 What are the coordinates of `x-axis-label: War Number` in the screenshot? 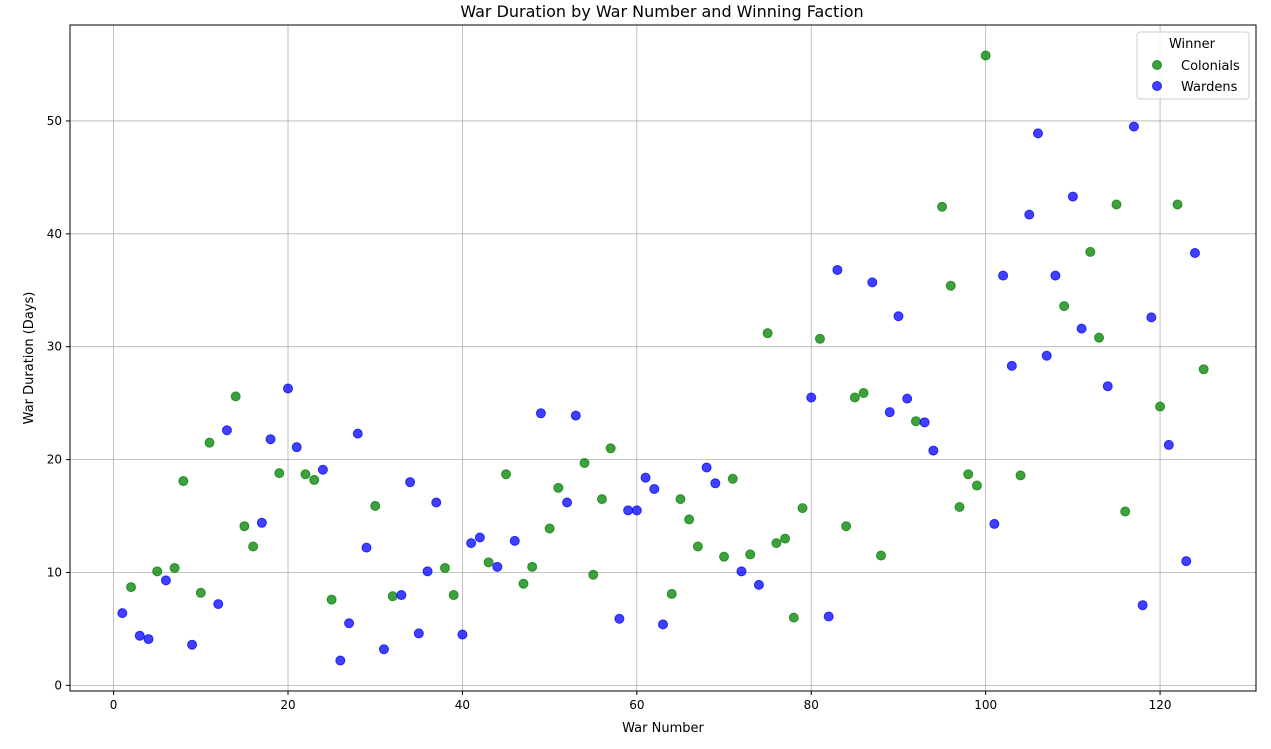 It's located at (663, 728).